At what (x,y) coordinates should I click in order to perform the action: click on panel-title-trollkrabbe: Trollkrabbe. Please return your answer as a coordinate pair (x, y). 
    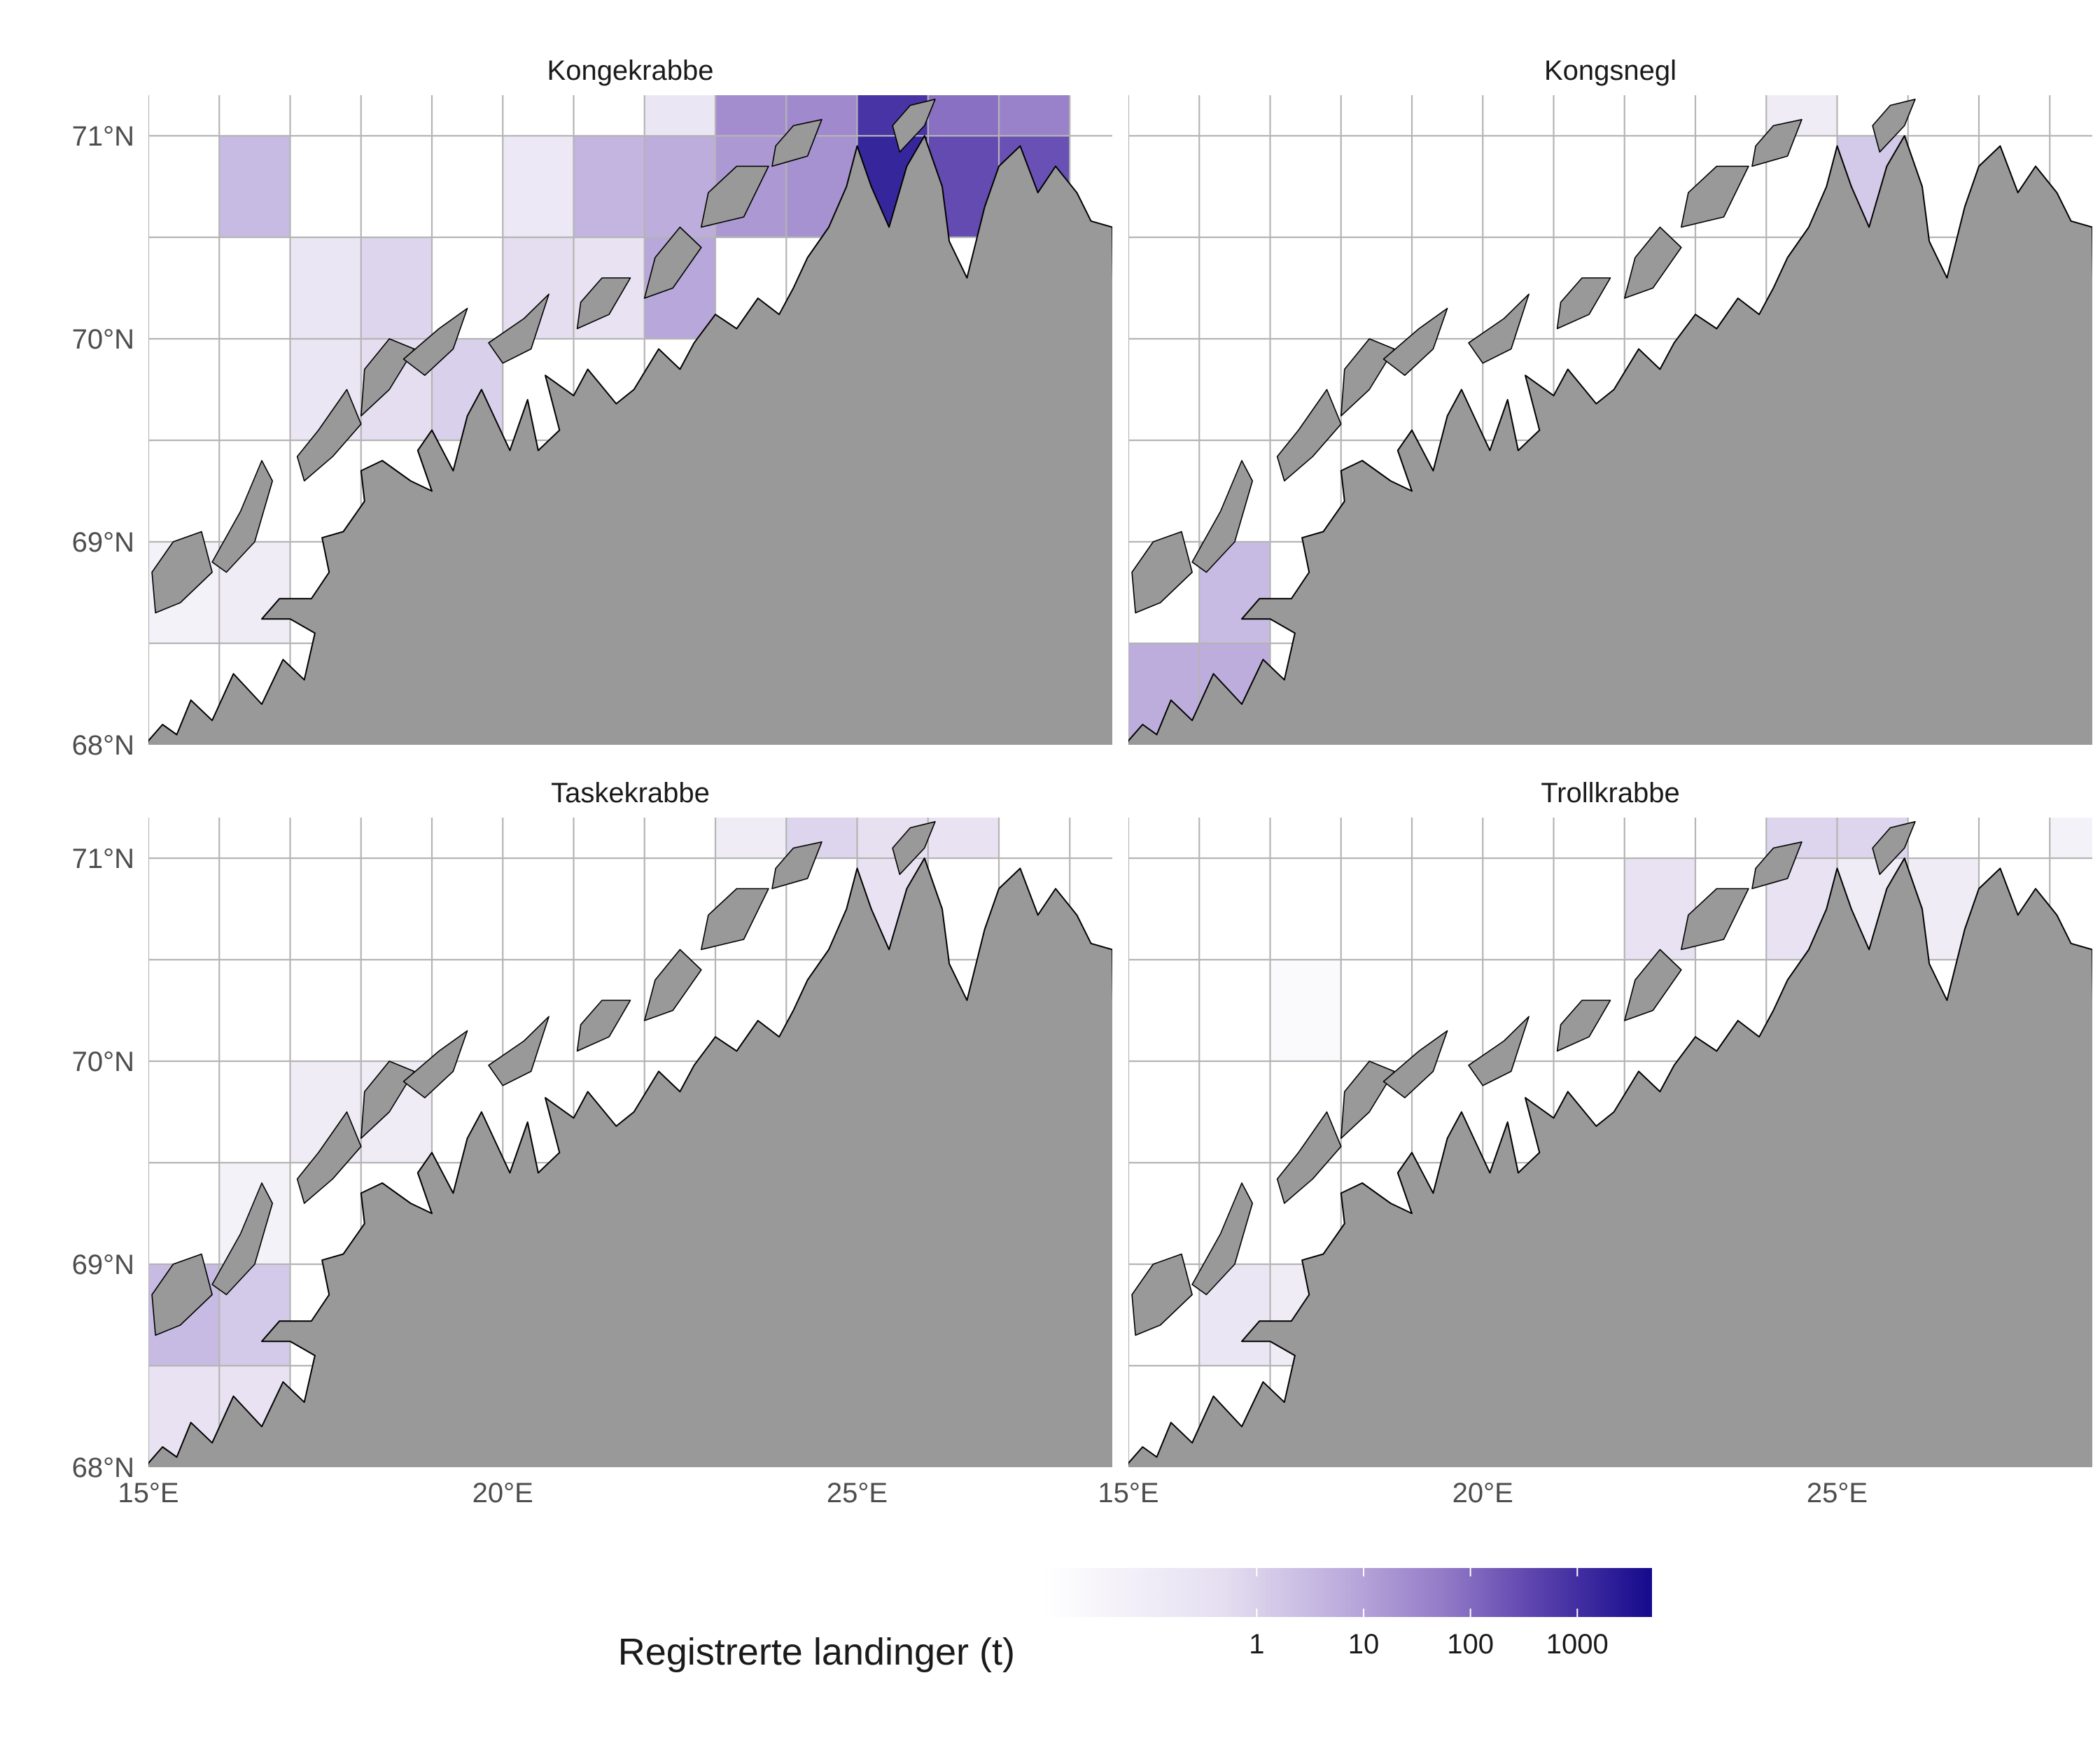
    Looking at the image, I should click on (1610, 793).